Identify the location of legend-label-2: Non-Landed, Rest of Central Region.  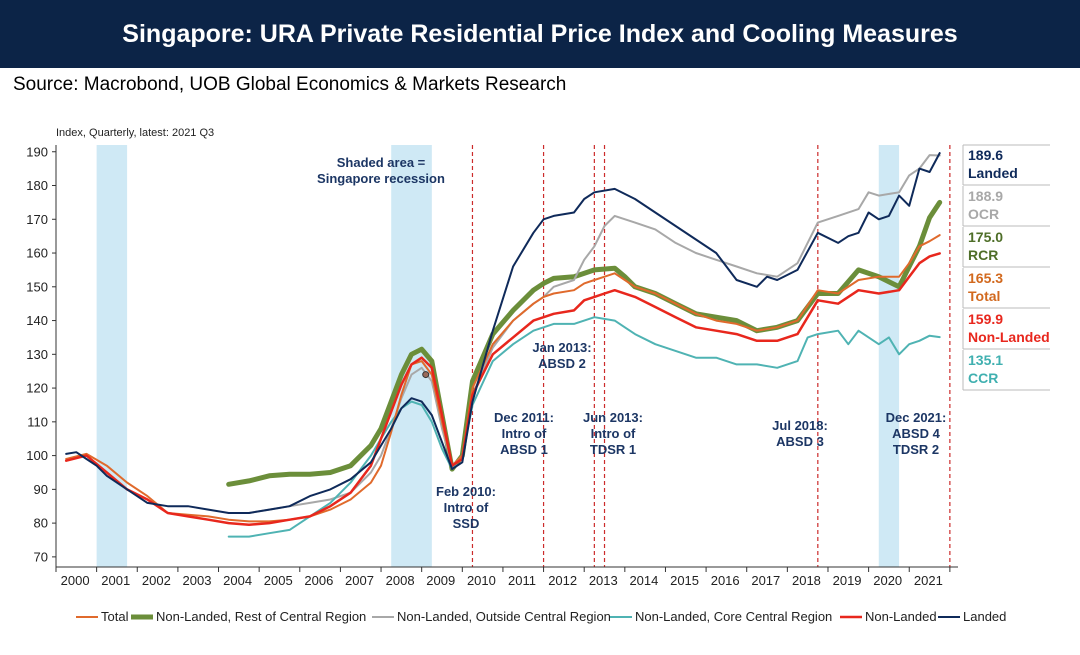
(261, 616).